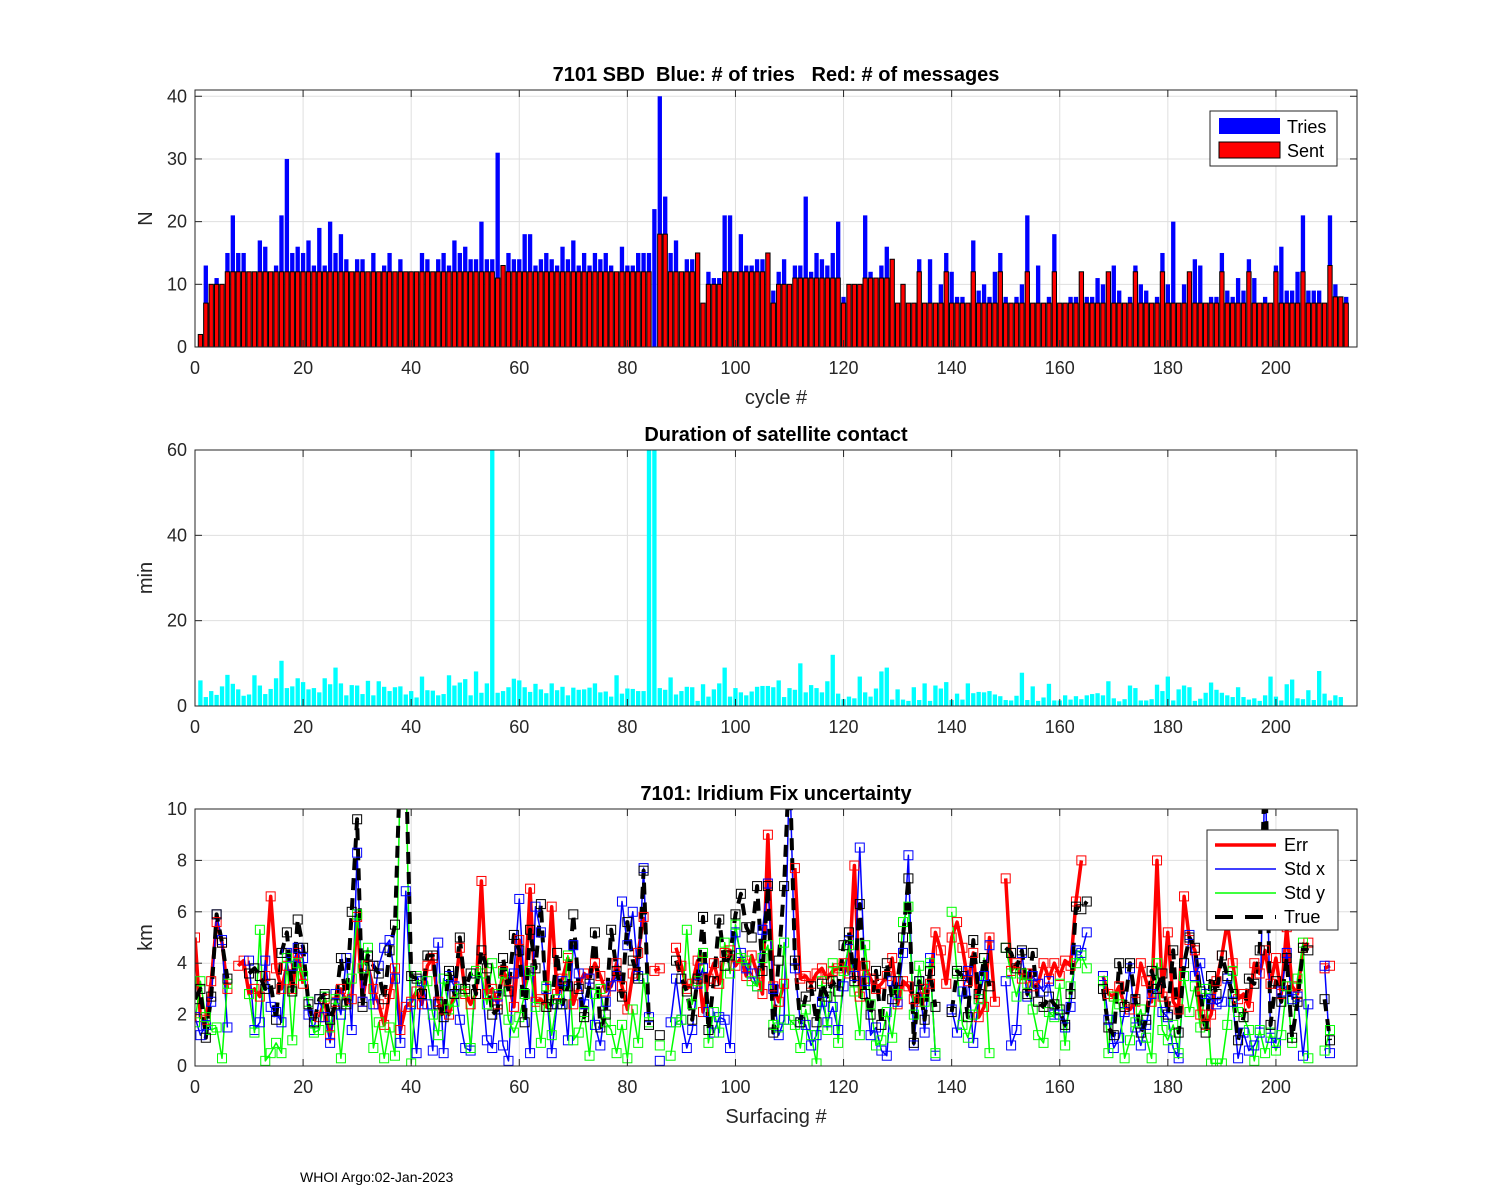  What do you see at coordinates (844, 1087) in the screenshot?
I see `x-tick-label: 120` at bounding box center [844, 1087].